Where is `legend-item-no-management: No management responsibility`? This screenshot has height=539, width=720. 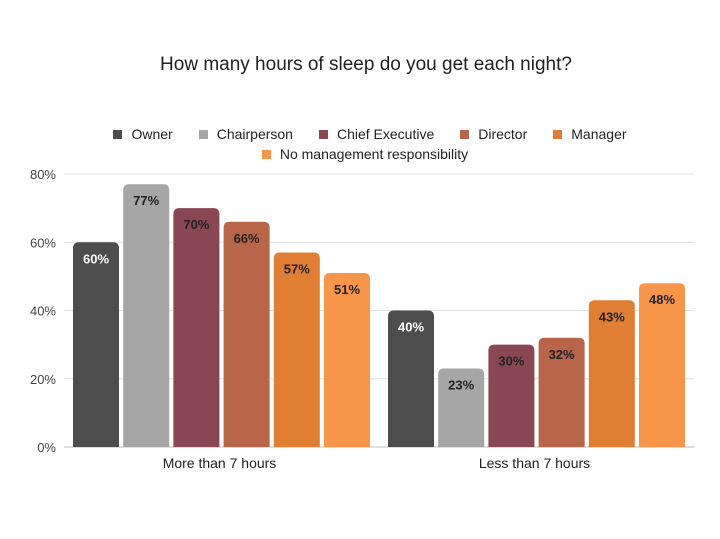
legend-item-no-management: No management responsibility is located at coordinates (365, 154).